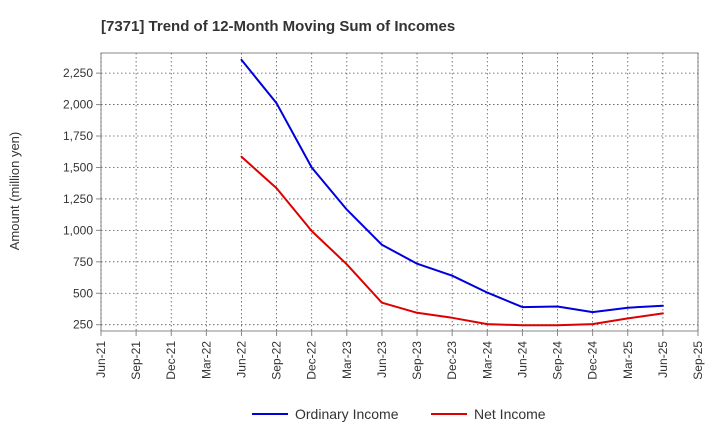  I want to click on legend: Ordinary Income Net Income, so click(399, 414).